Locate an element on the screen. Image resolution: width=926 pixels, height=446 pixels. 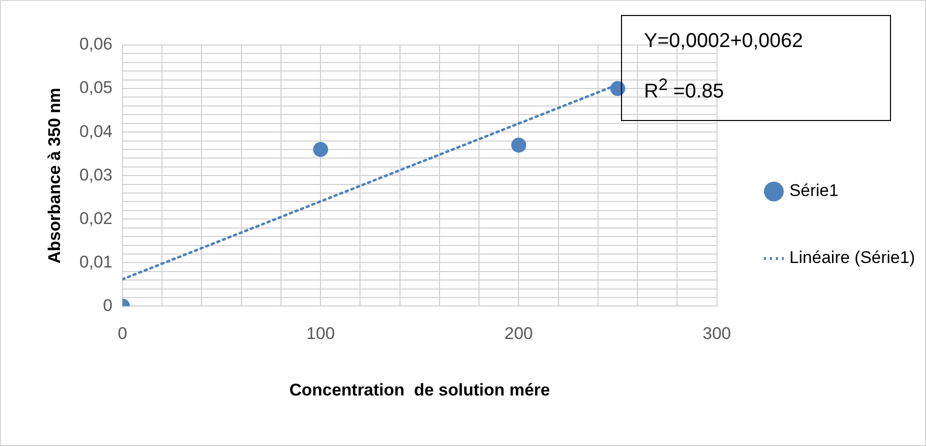
y-tick-label: 0,02 is located at coordinates (95, 218).